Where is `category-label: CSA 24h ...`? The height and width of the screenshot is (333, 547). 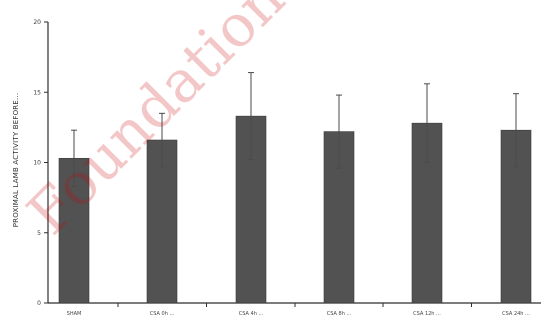 category-label: CSA 24h ... is located at coordinates (516, 314).